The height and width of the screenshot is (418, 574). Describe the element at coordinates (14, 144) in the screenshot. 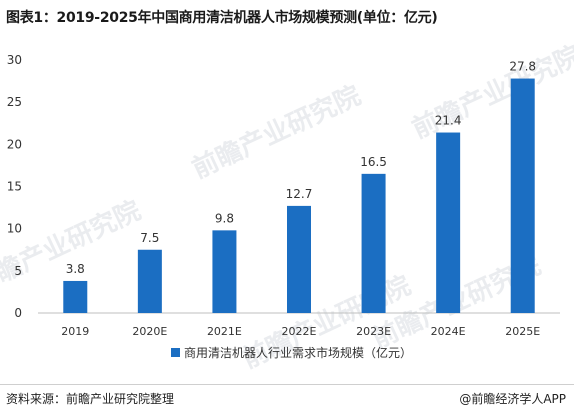

I see `y-tick-label: 20` at that location.